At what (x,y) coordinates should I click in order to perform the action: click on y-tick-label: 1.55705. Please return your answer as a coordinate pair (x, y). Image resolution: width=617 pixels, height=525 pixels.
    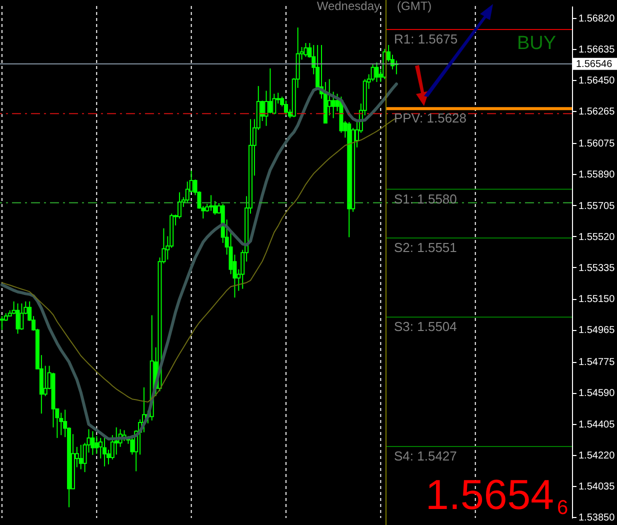
    Looking at the image, I should click on (597, 206).